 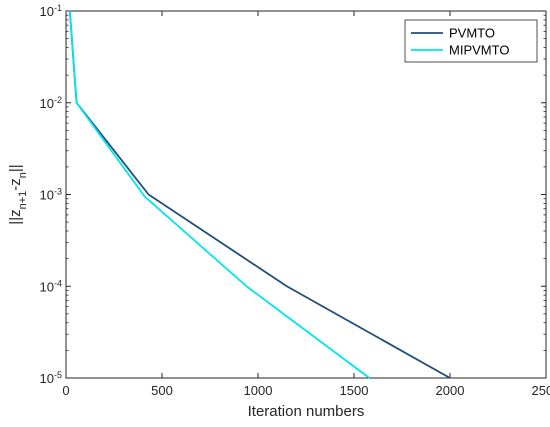 I want to click on y-axis-label: ||zn+1-zn||, so click(x=18, y=194).